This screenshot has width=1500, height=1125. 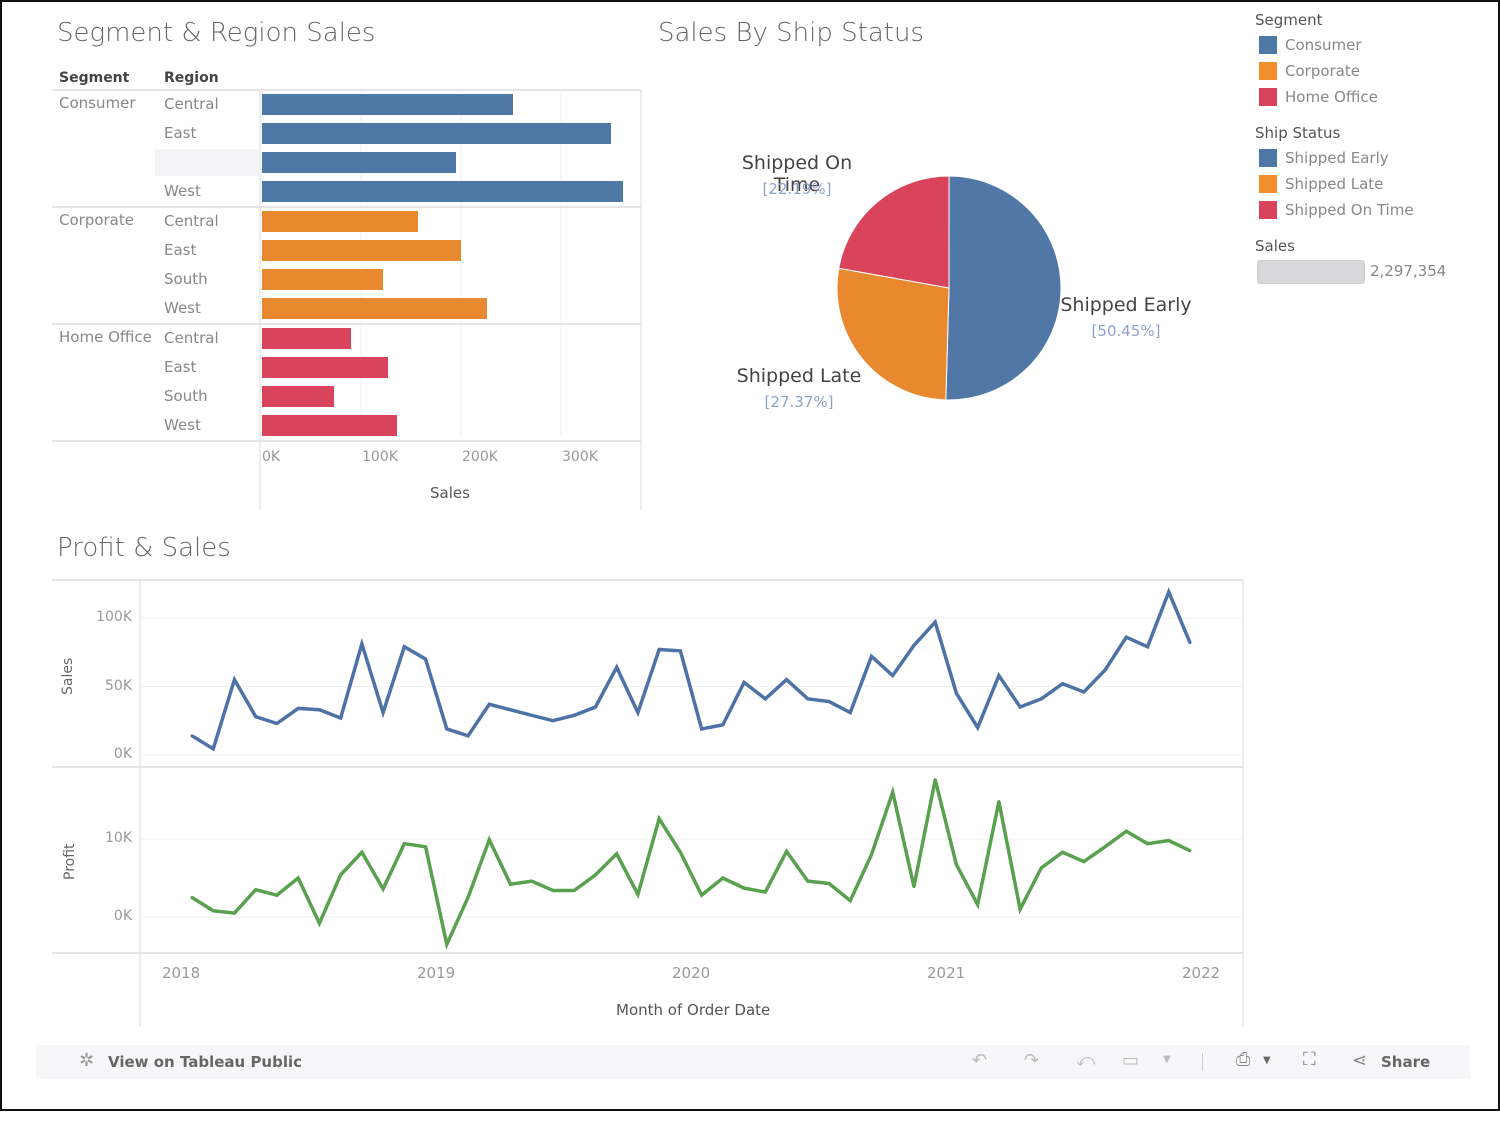 I want to click on legend-item-shipped-early: Shipped Early, so click(x=1324, y=158).